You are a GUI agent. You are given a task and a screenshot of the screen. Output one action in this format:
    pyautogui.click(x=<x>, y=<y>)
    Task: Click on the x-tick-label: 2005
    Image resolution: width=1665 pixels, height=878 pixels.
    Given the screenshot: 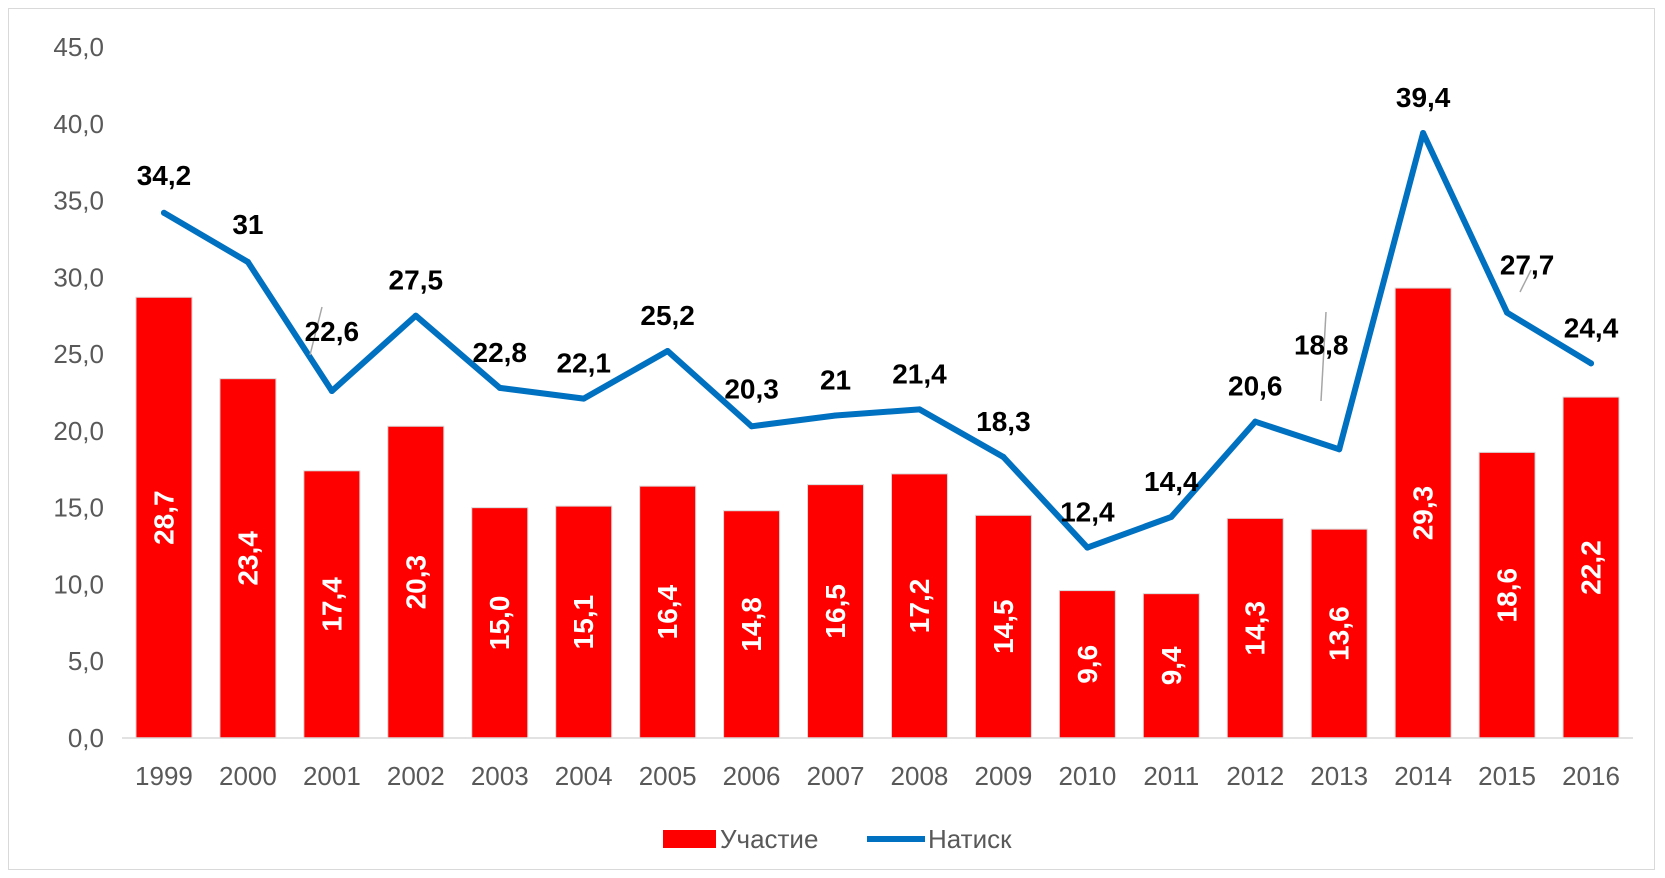 What is the action you would take?
    pyautogui.click(x=668, y=776)
    